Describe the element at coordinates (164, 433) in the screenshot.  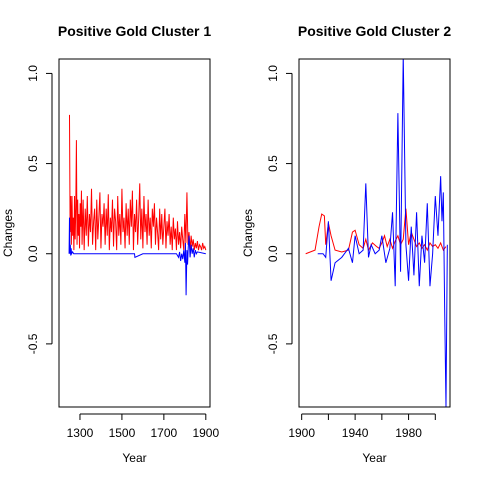
I see `x-tick-label: 1700` at that location.